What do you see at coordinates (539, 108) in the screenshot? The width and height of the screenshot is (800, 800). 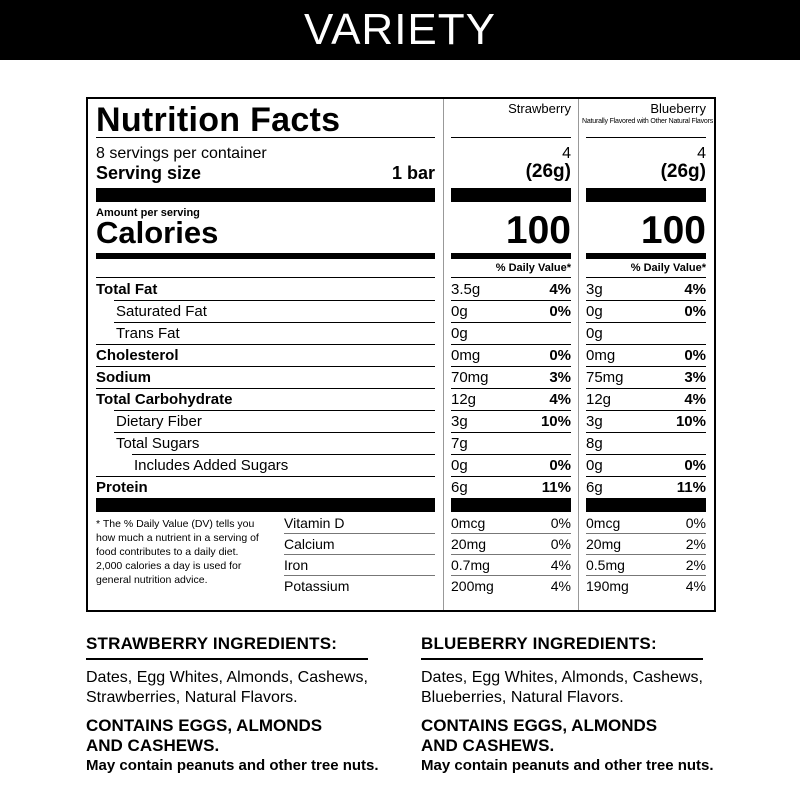 I see `product-name: Strawberry` at bounding box center [539, 108].